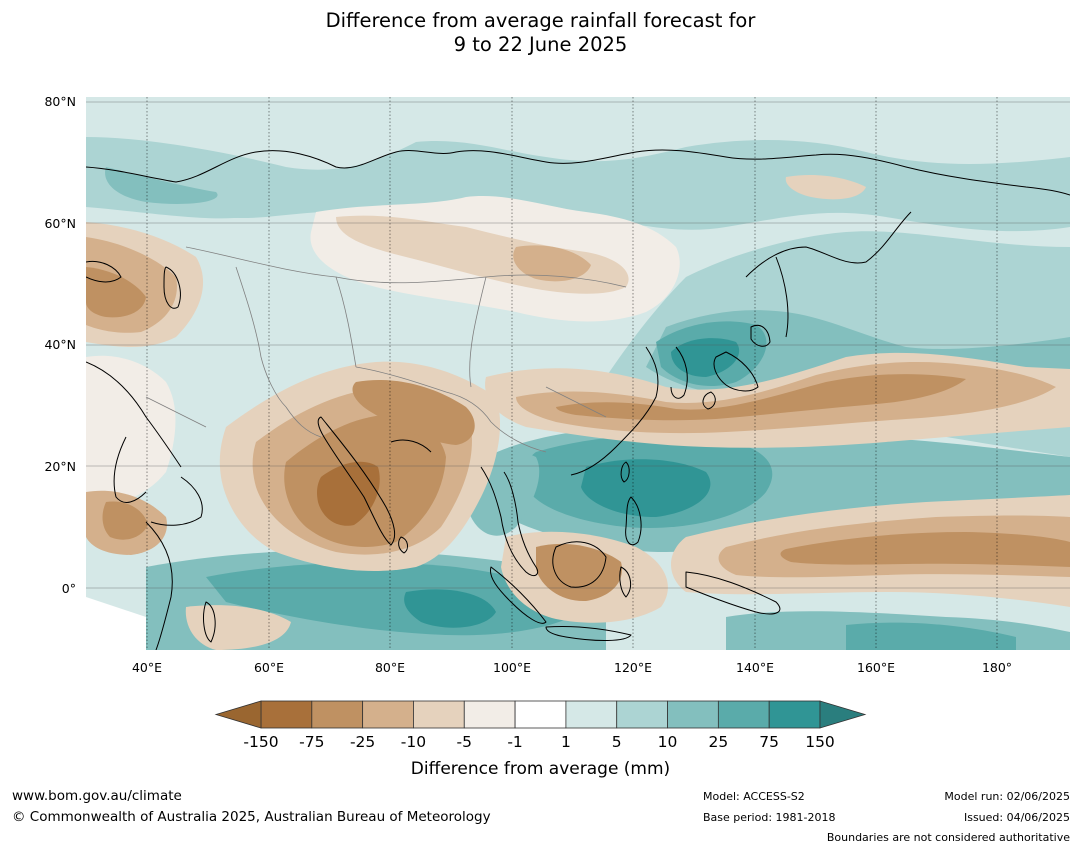 Image resolution: width=1081 pixels, height=850 pixels. What do you see at coordinates (931, 636) in the screenshot?
I see `wet-region-south-pacific-core` at bounding box center [931, 636].